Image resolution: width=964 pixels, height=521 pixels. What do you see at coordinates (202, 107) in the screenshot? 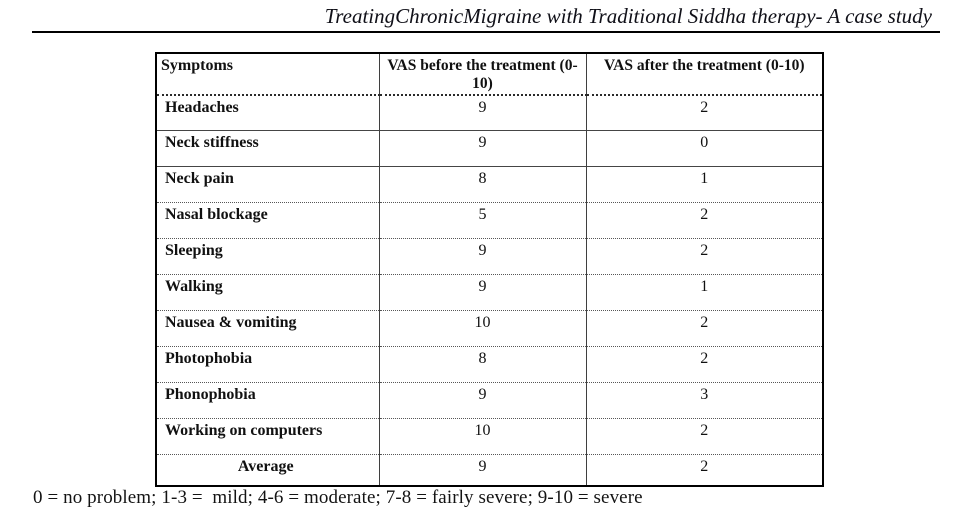
I see `symptom-cell: Headaches` at bounding box center [202, 107].